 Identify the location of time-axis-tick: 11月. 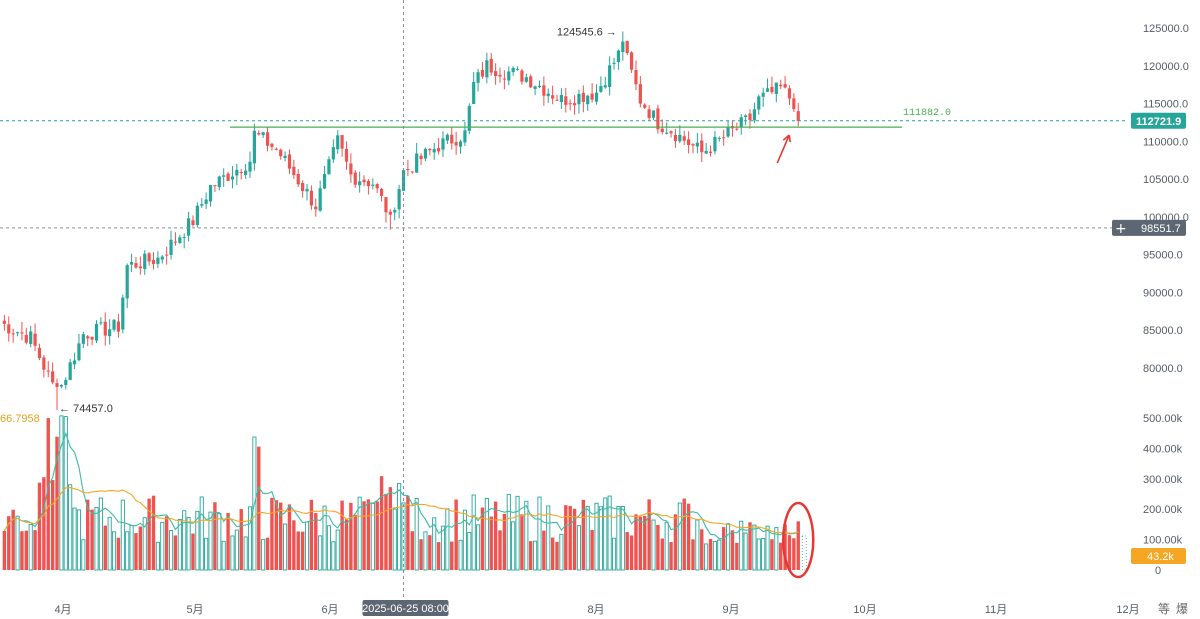
(996, 610).